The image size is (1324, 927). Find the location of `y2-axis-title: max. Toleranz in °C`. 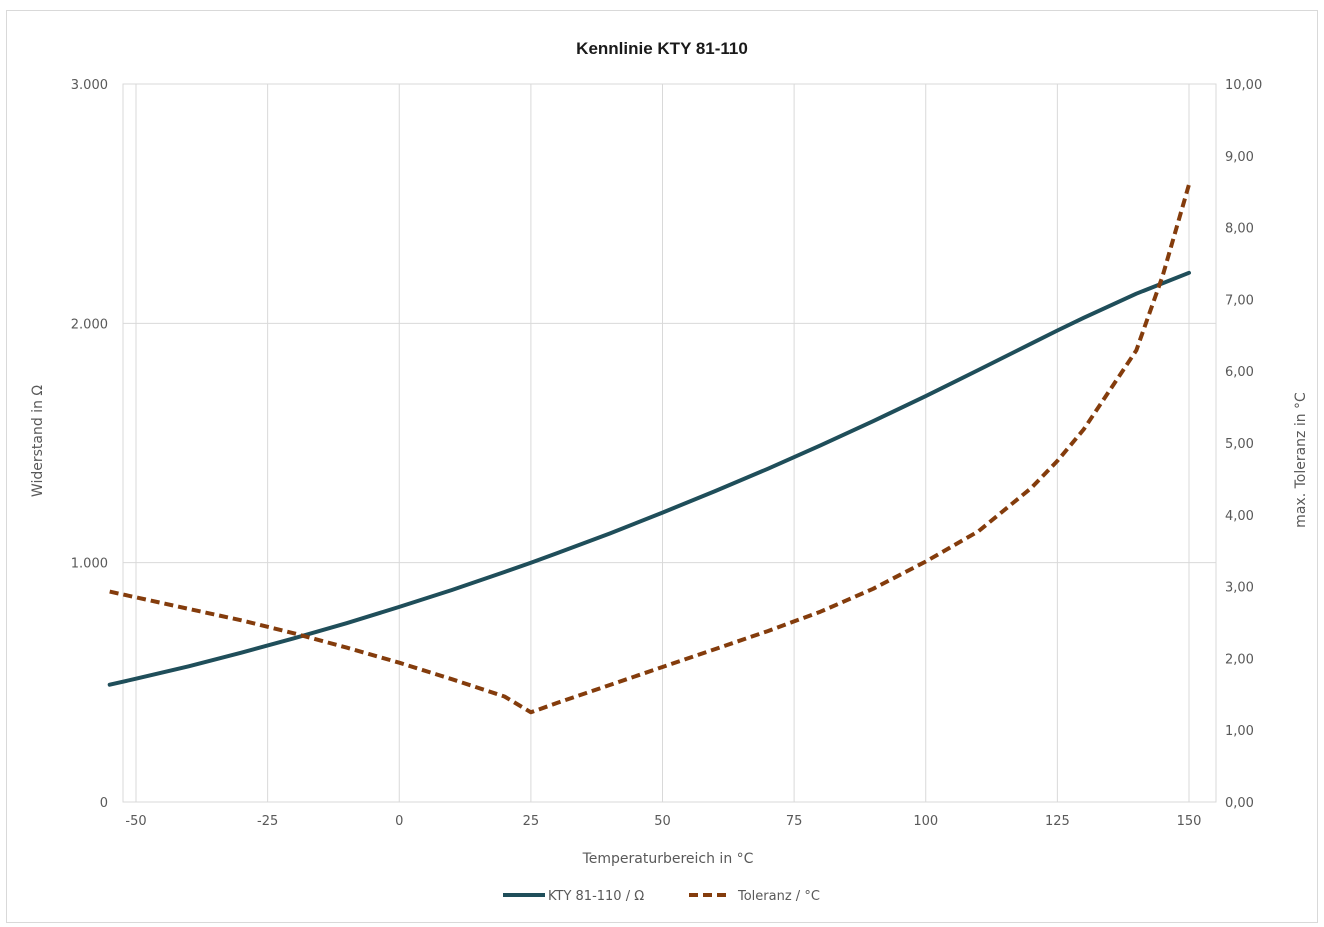

y2-axis-title: max. Toleranz in °C is located at coordinates (1301, 460).